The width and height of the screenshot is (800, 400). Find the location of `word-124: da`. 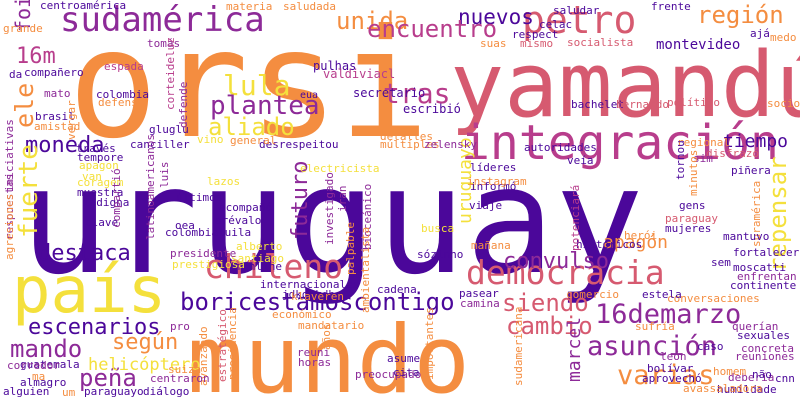

word-124: da is located at coordinates (15, 74).